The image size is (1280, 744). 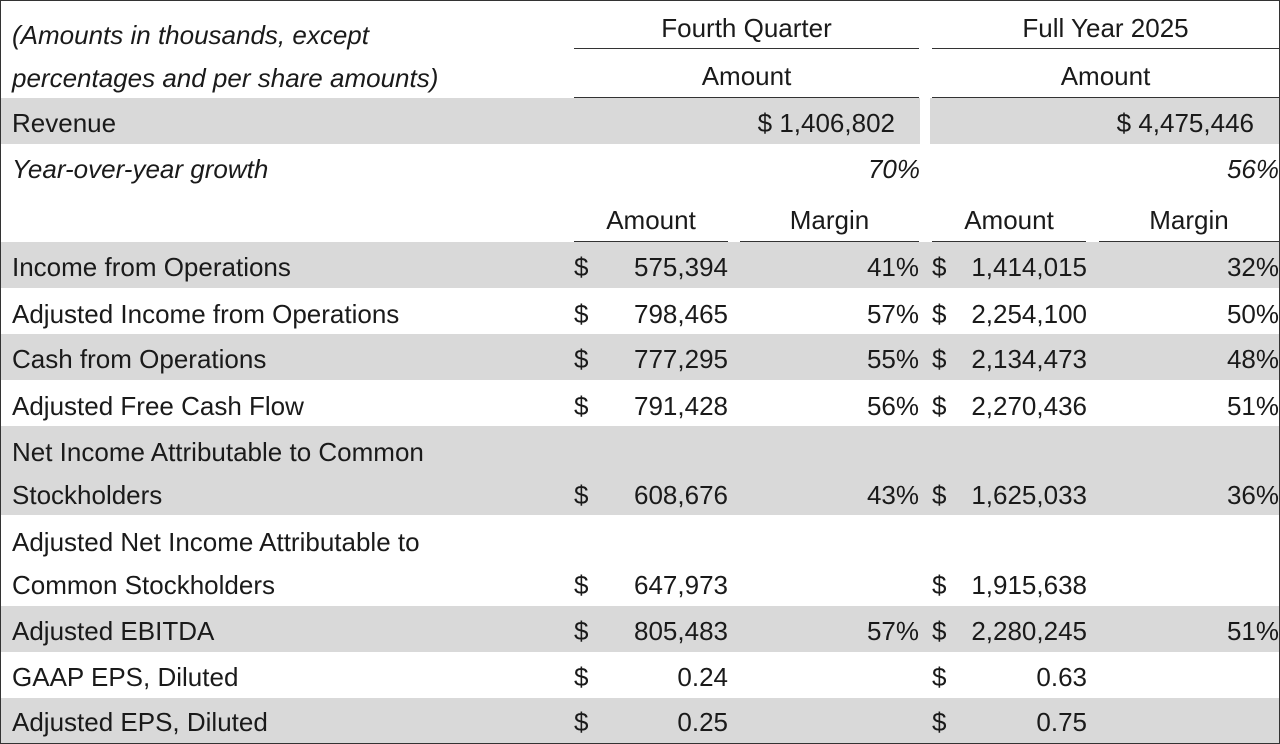 I want to click on metric-fy-amount: 1,414,015, so click(x=1029, y=267).